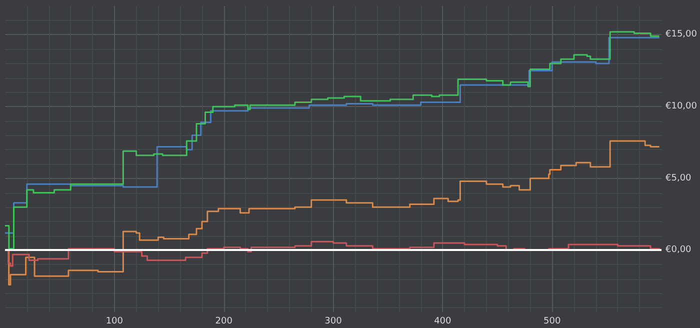  Describe the element at coordinates (224, 321) in the screenshot. I see `x-tick-label: 200` at that location.